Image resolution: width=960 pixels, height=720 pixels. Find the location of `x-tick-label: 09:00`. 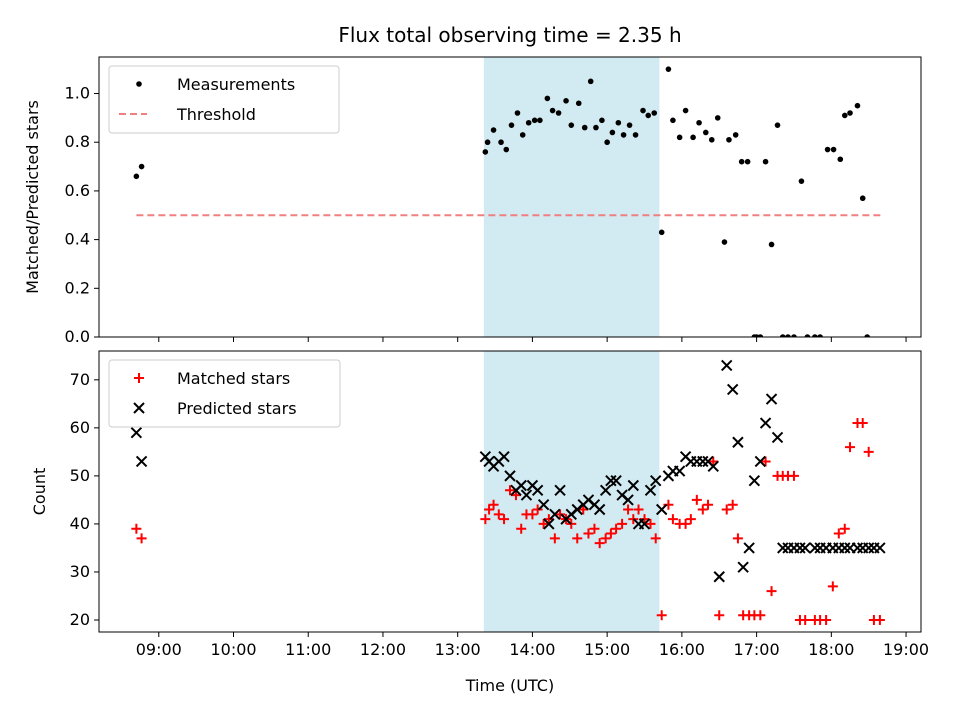

x-tick-label: 09:00 is located at coordinates (159, 649).